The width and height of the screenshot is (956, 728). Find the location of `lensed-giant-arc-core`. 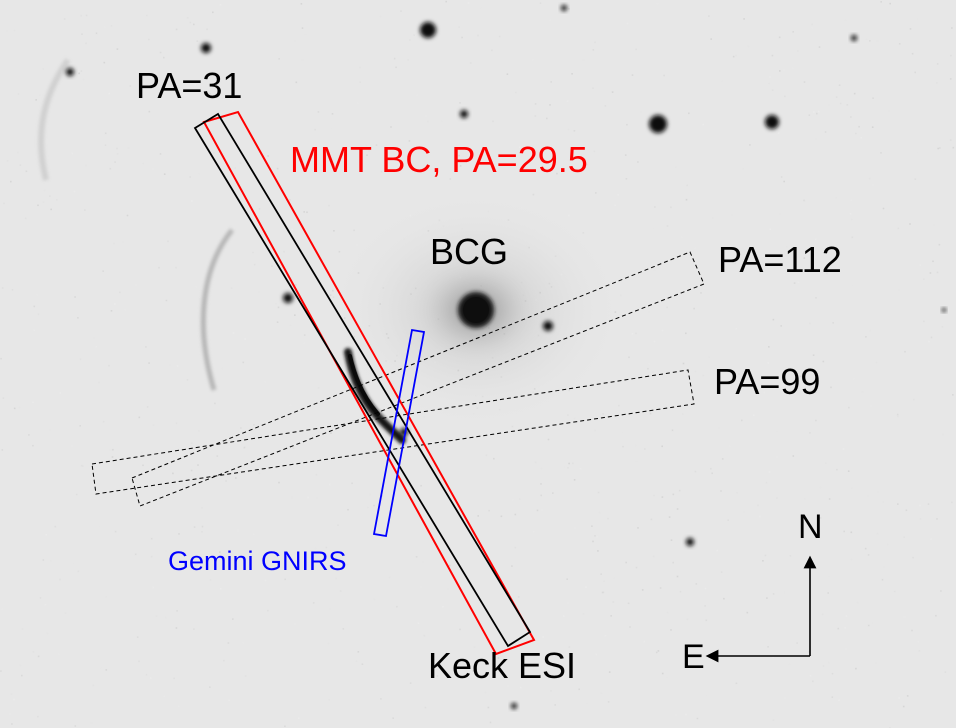

lensed-giant-arc-core is located at coordinates (364, 385).